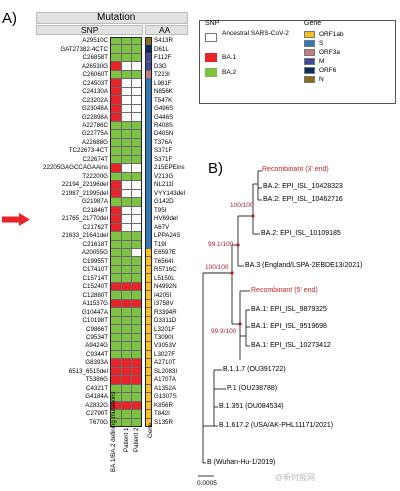  I want to click on legend-swatch-ancestral, so click(211, 37).